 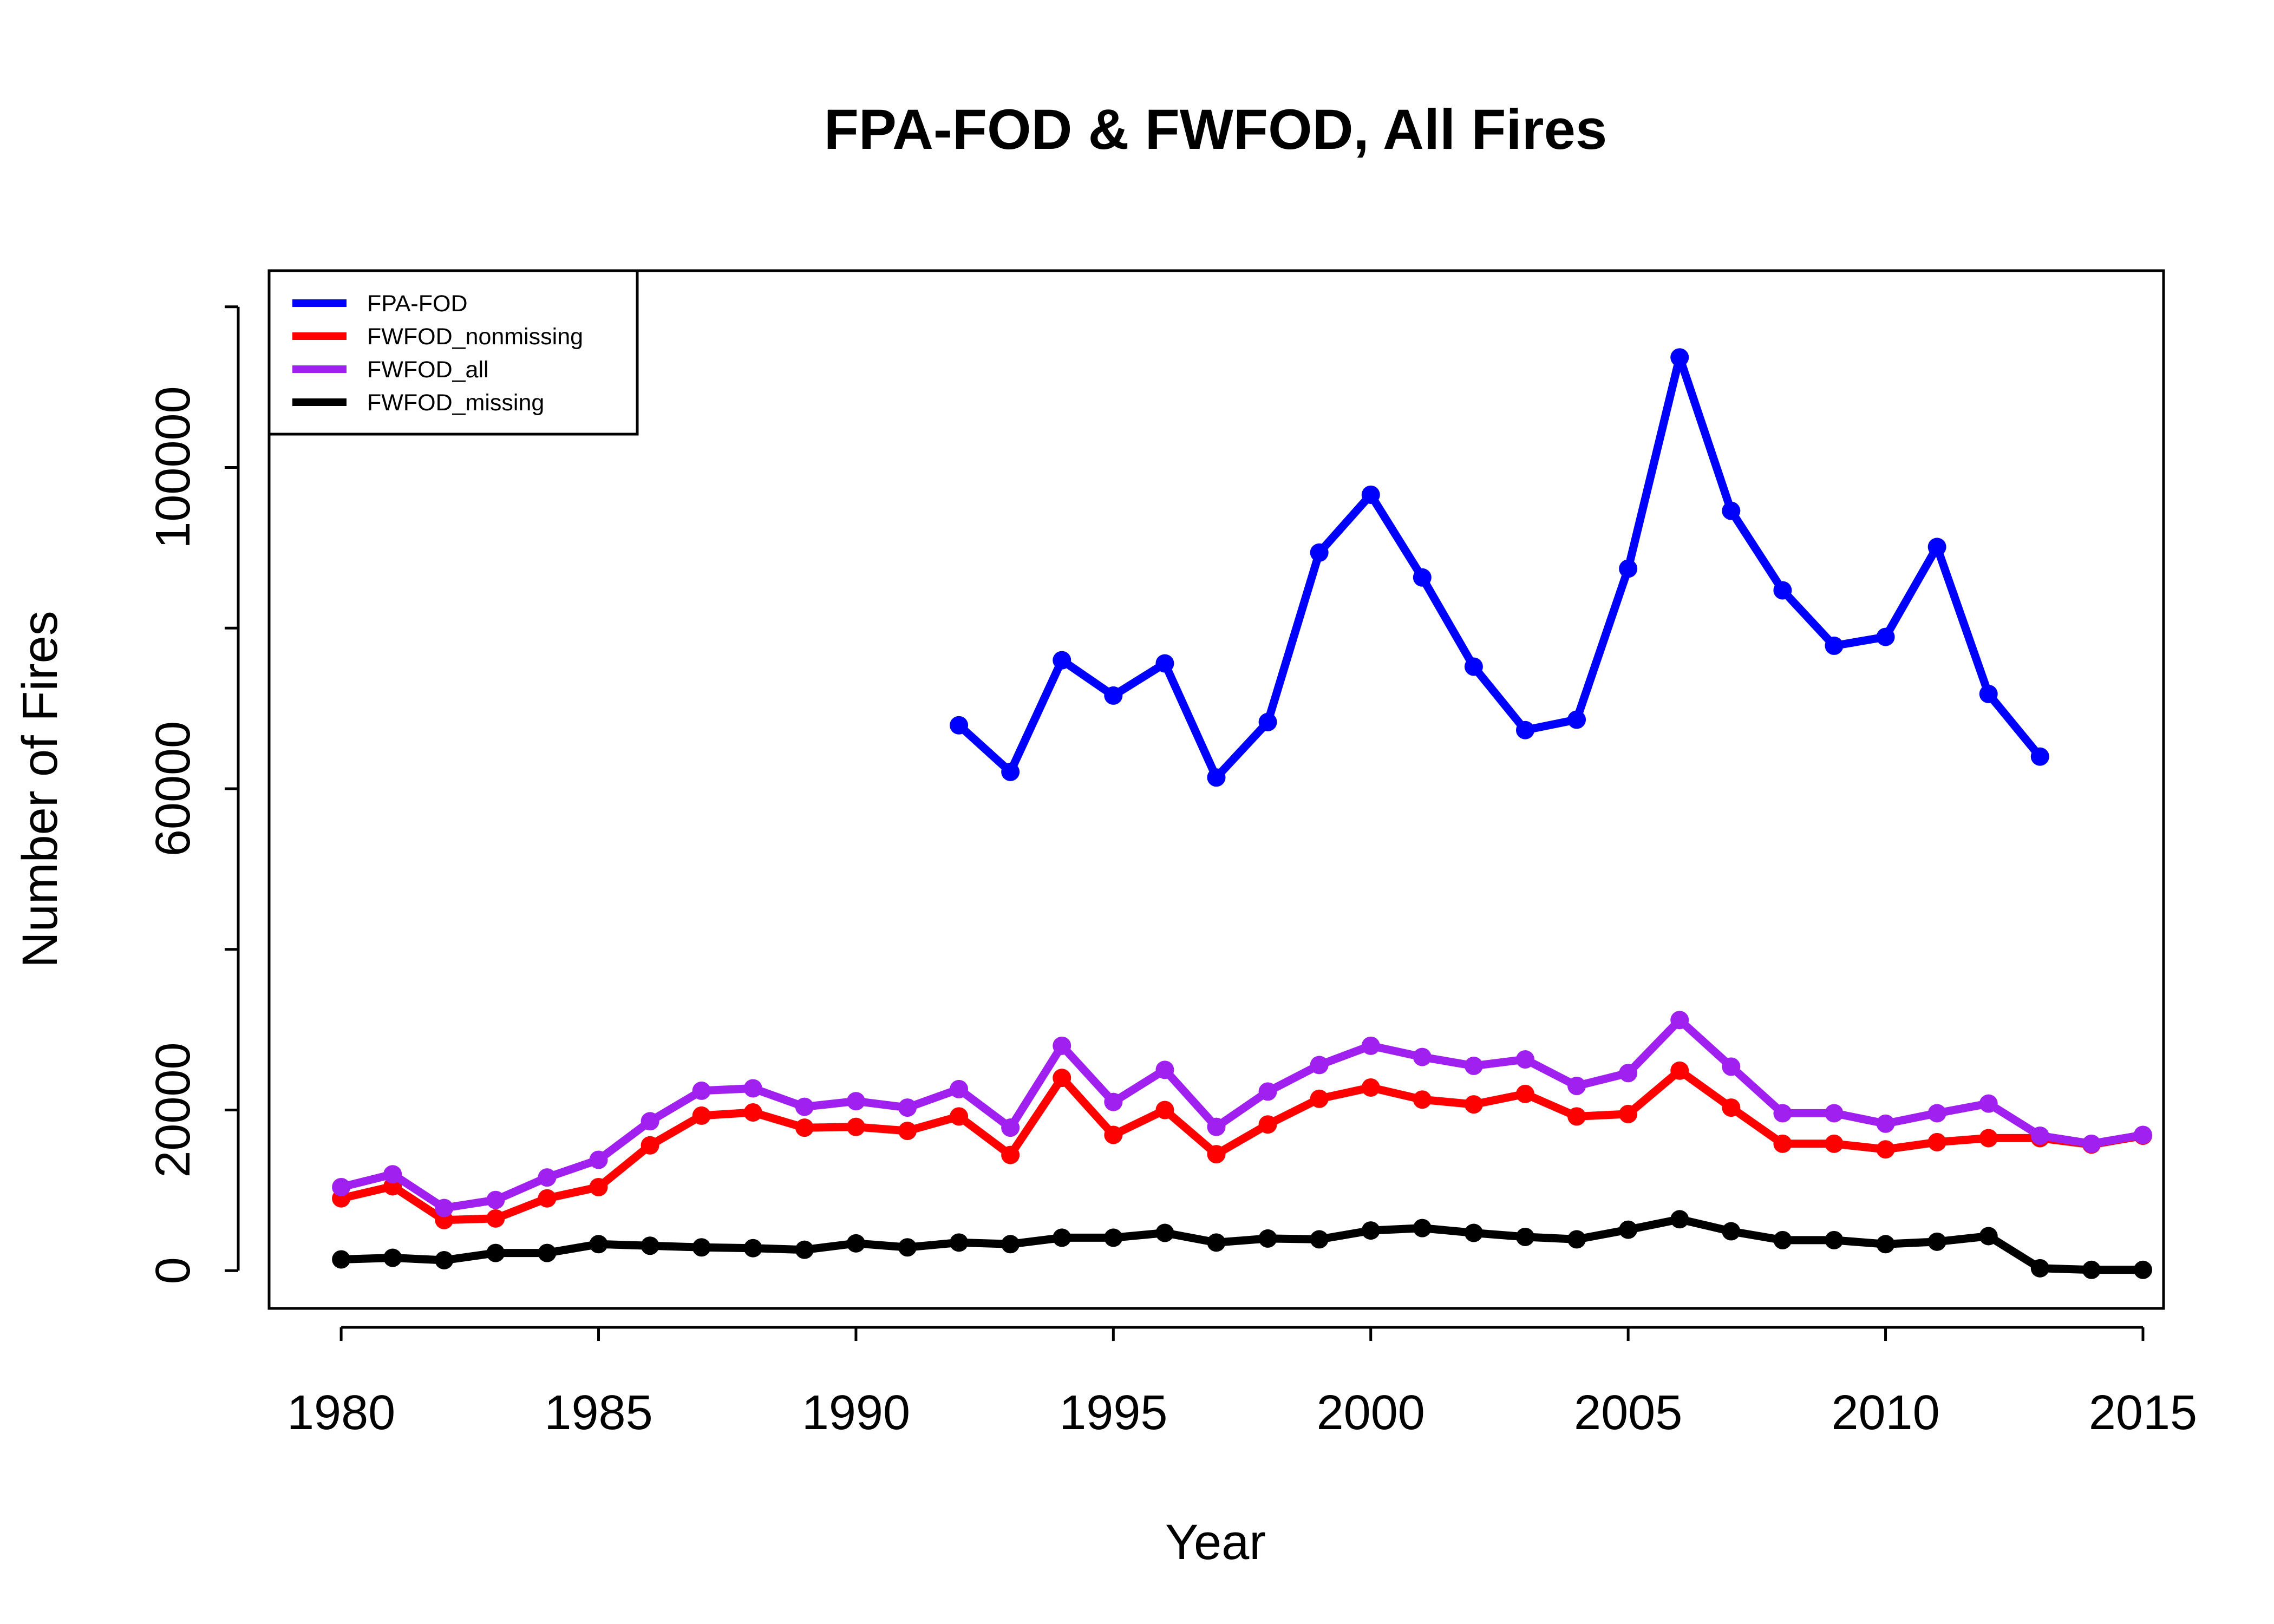 What do you see at coordinates (2143, 1413) in the screenshot?
I see `x-tick-label: 2015` at bounding box center [2143, 1413].